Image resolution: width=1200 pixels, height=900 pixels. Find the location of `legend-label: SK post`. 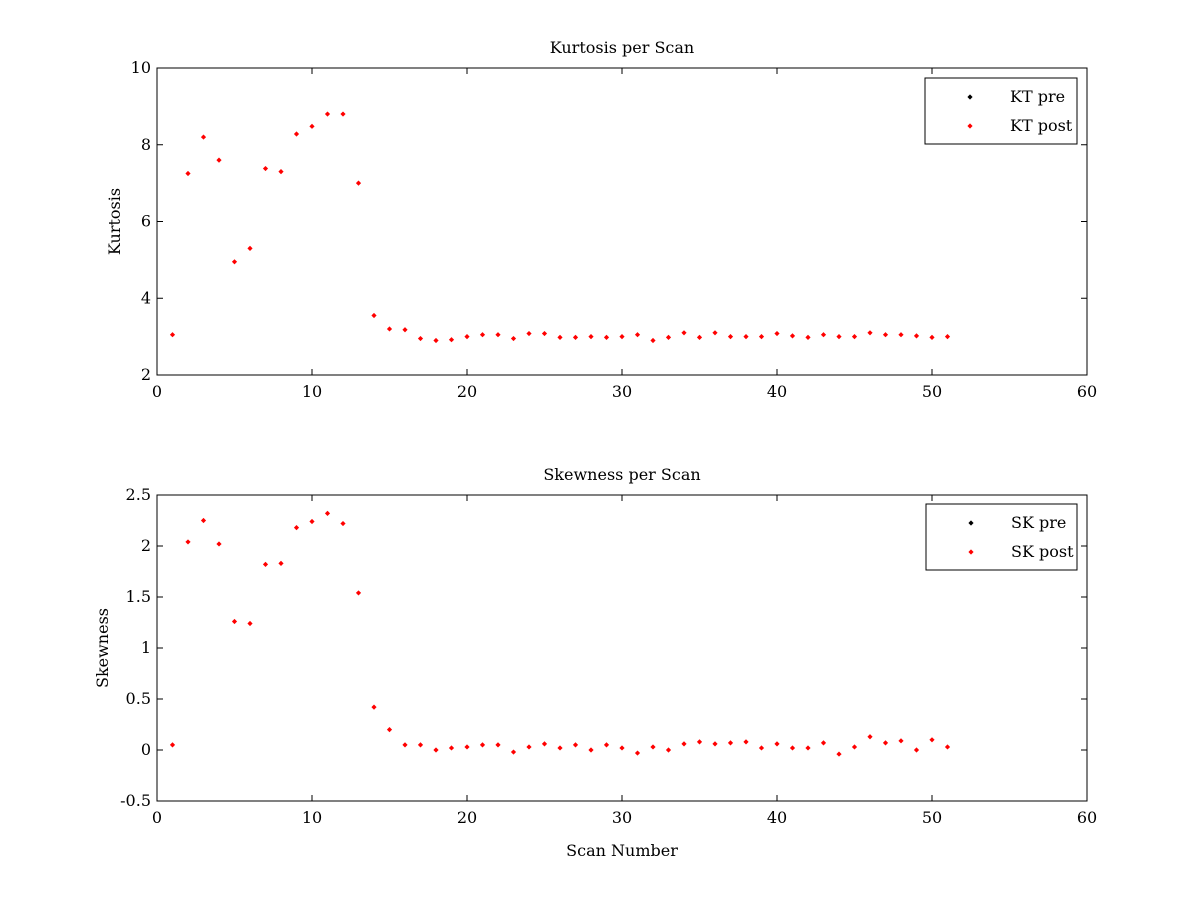

legend-label: SK post is located at coordinates (1042, 551).